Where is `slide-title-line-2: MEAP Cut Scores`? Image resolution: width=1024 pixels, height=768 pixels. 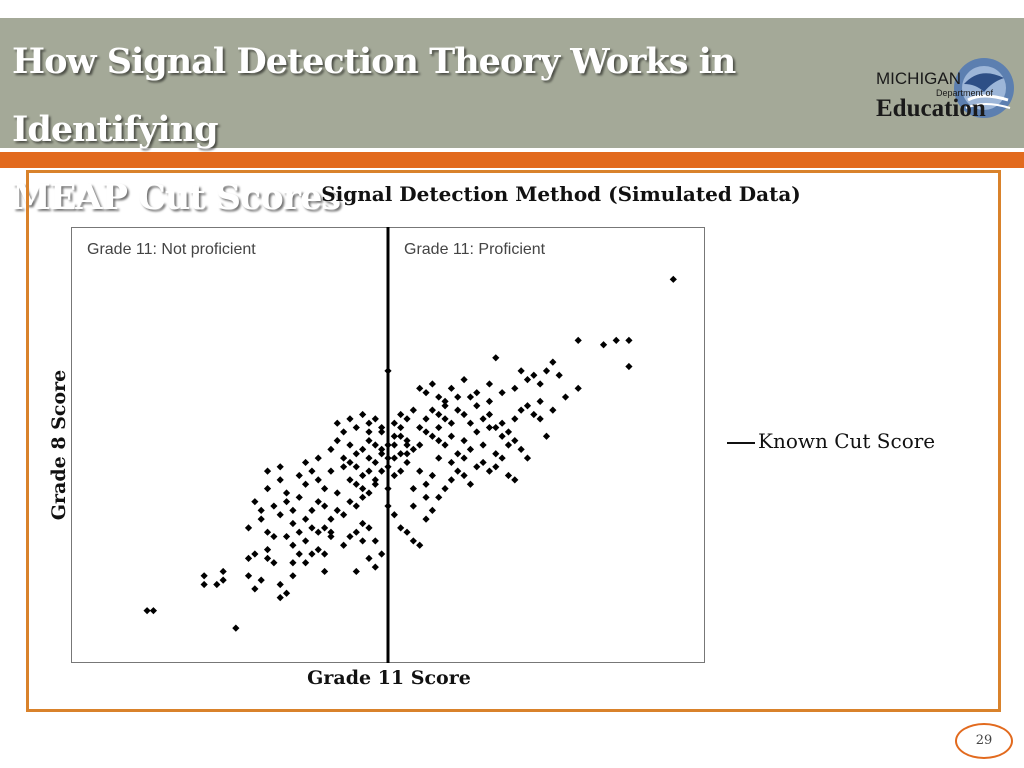
slide-title-line-2: MEAP Cut Scores is located at coordinates (176, 197).